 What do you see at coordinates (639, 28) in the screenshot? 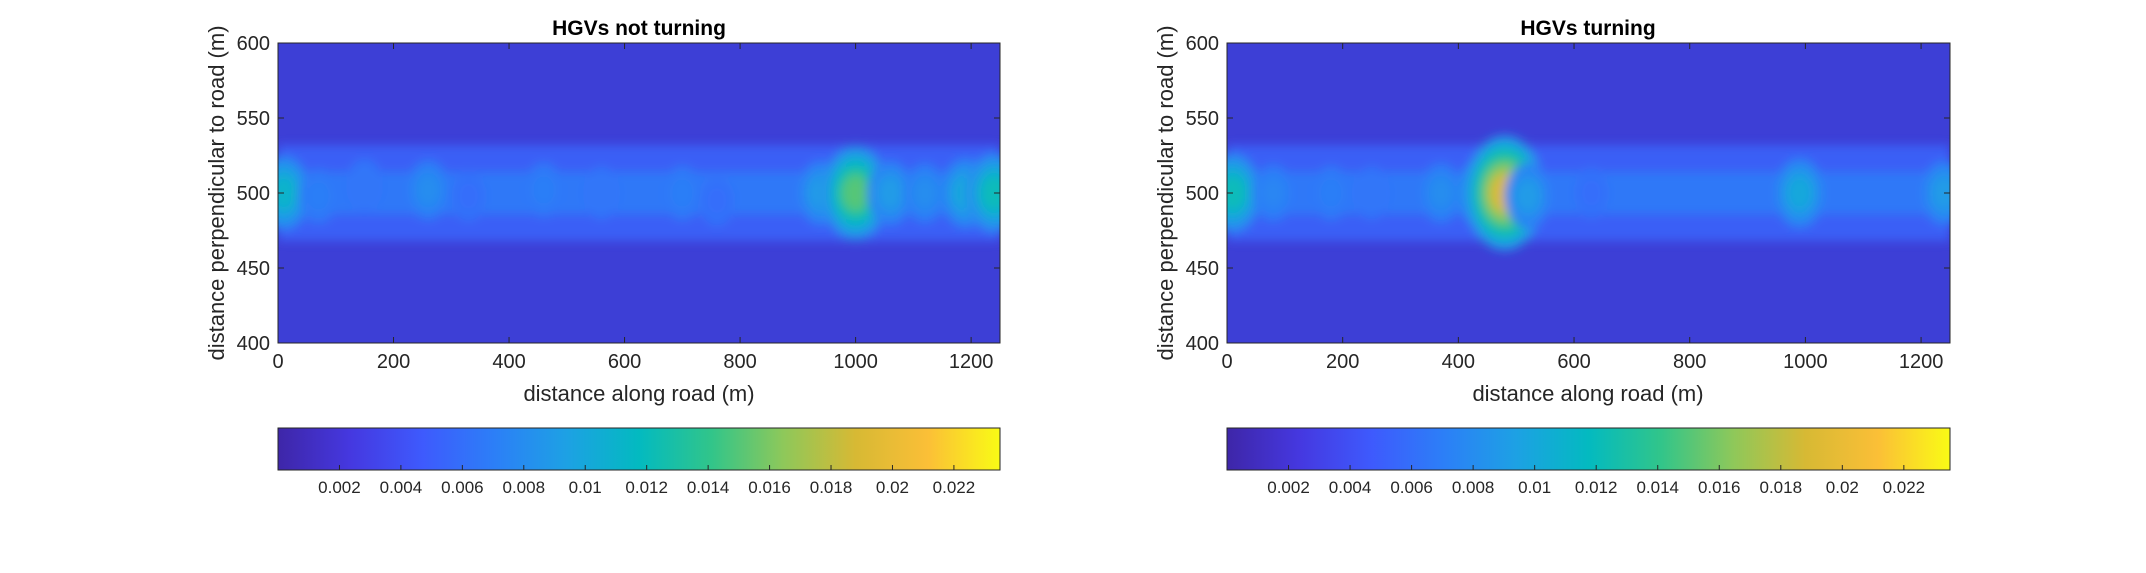
I see `chart-title: HGVs not turning` at bounding box center [639, 28].